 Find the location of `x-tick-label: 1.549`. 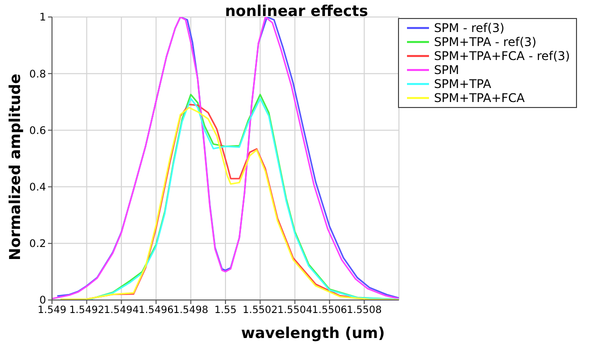

x-tick-label: 1.549 is located at coordinates (52, 310).